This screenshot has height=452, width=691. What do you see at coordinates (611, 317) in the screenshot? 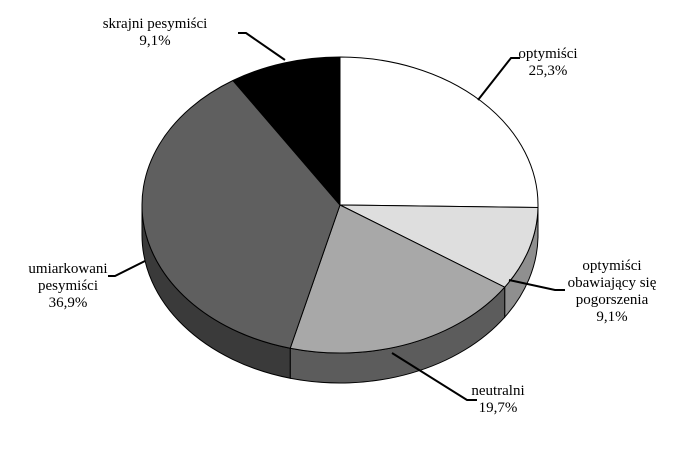
I see `slice-value-1: 9,1%` at bounding box center [611, 317].